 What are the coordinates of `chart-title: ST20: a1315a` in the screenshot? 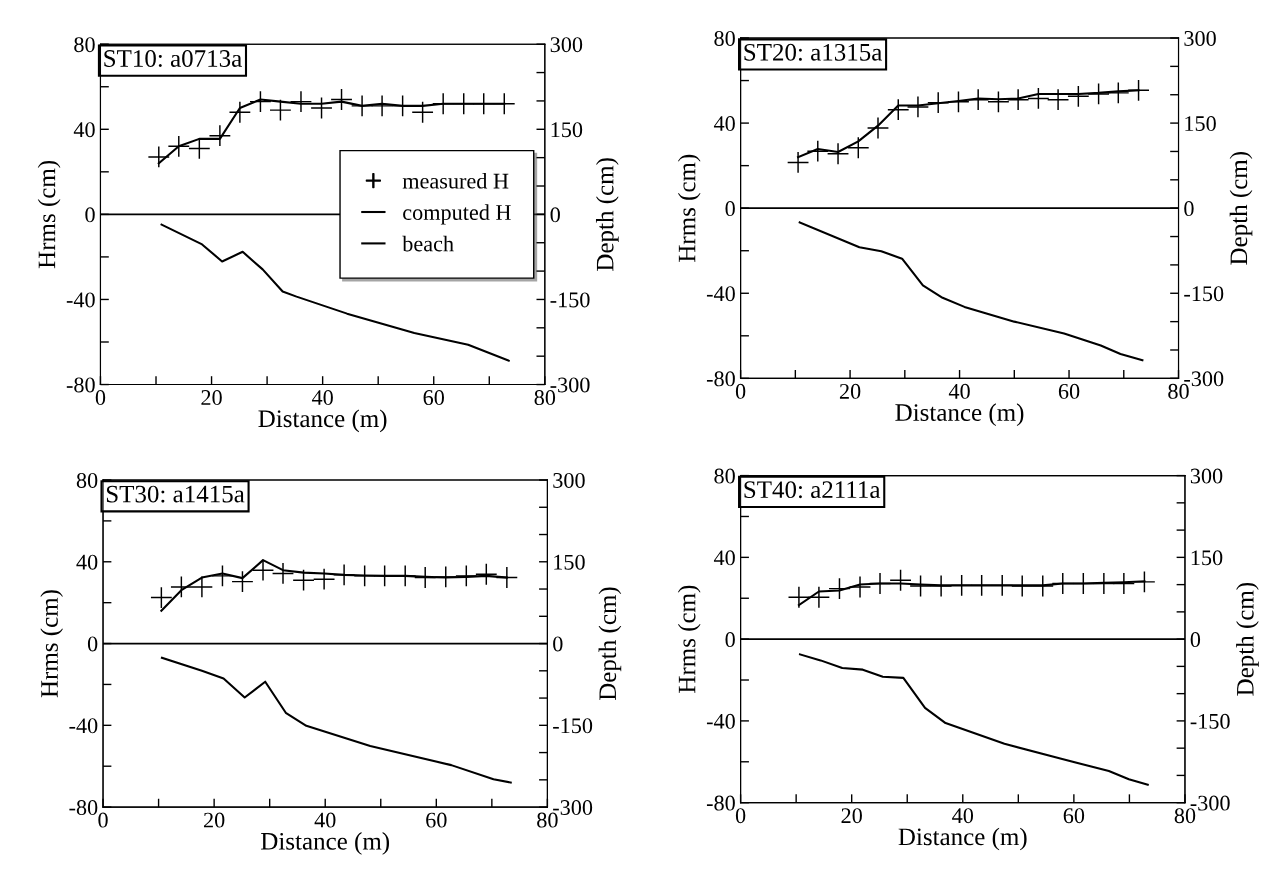 It's located at (813, 52).